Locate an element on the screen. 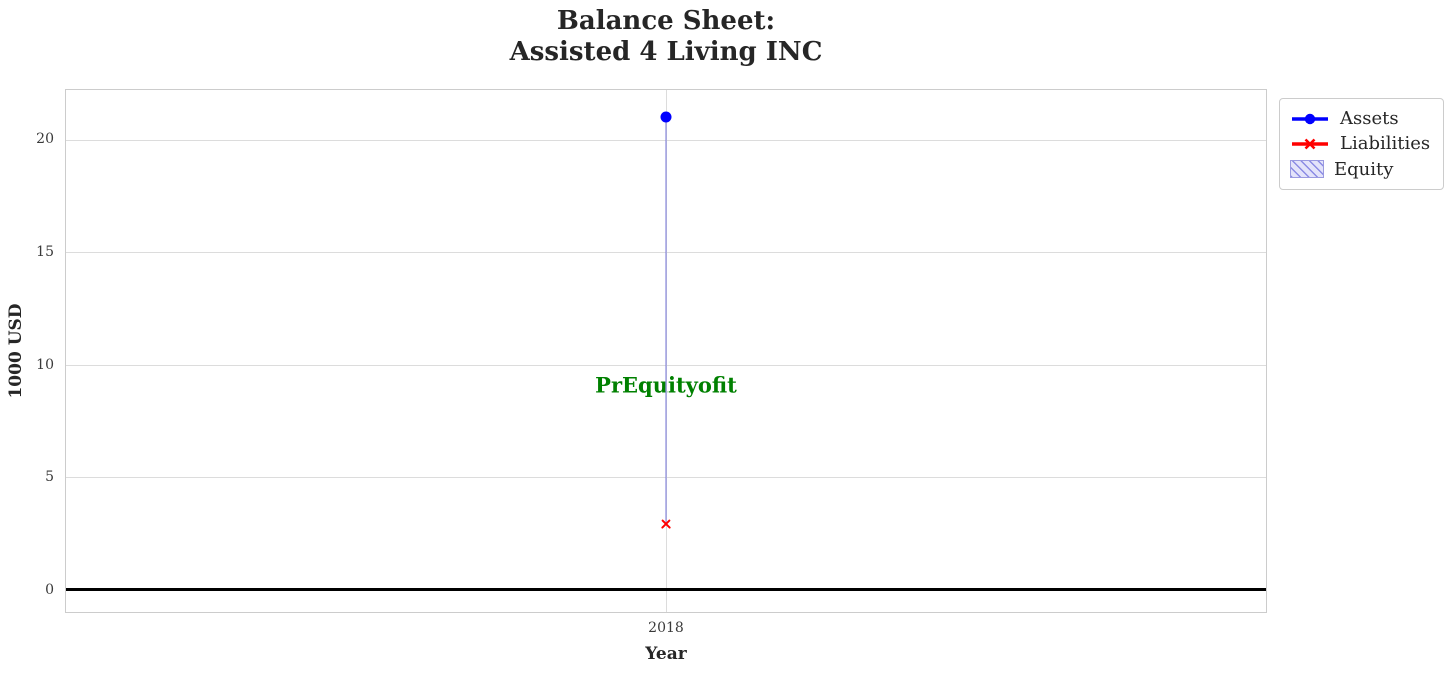 The width and height of the screenshot is (1454, 676). legend: Assets Liabilities Equity is located at coordinates (1361, 144).